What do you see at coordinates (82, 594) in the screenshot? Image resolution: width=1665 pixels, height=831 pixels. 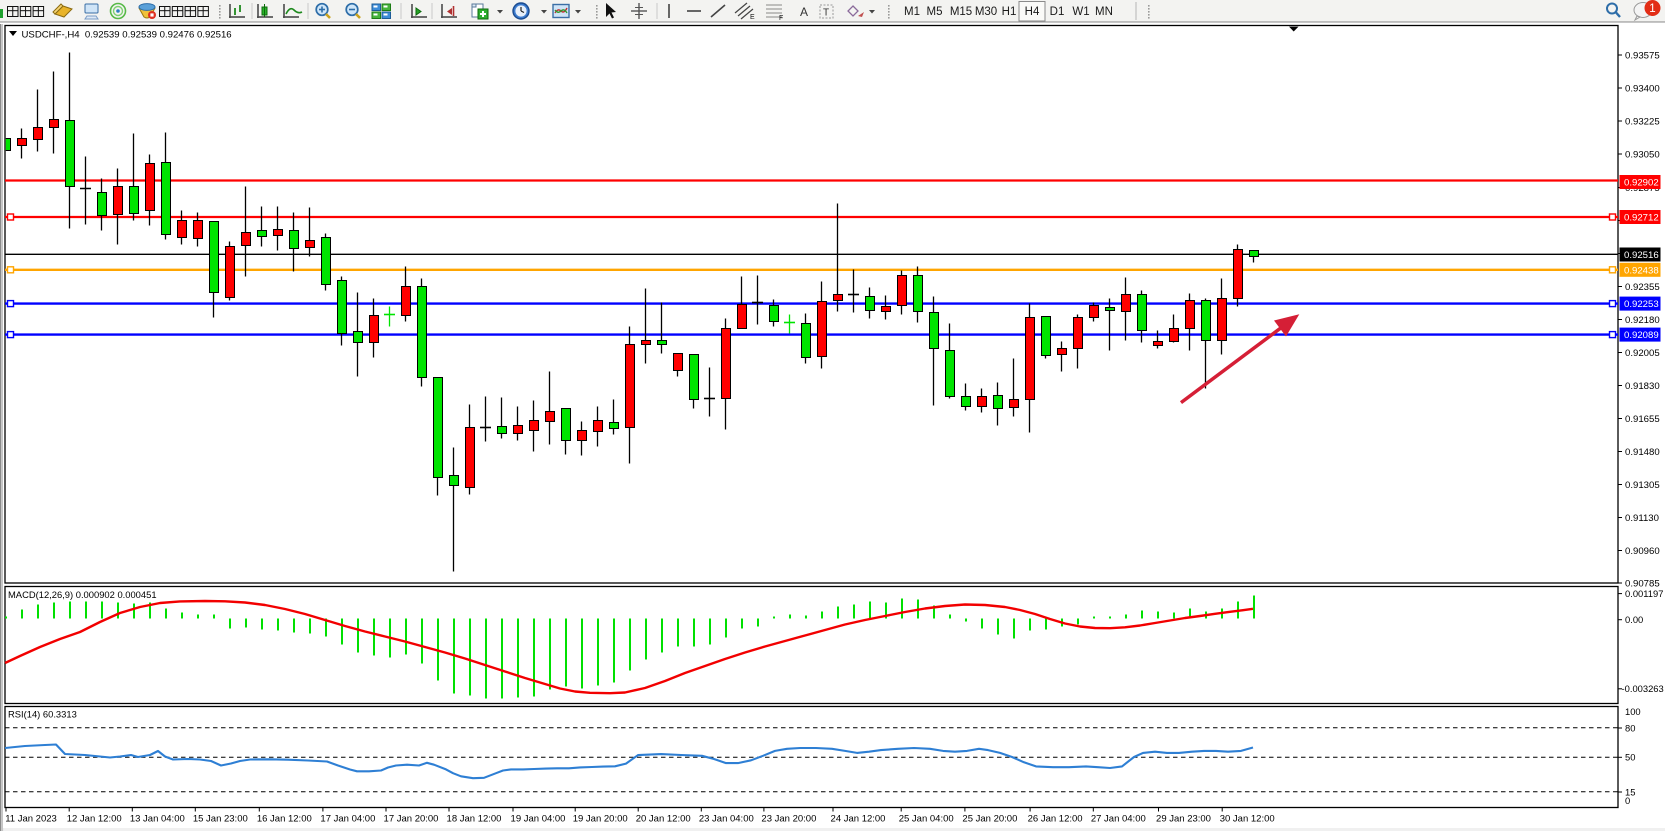 I see `svg-text:MACD(12,26,9) 0.000902 0.00045: MACD(12,26,9) 0.000902 0.000451` at bounding box center [82, 594].